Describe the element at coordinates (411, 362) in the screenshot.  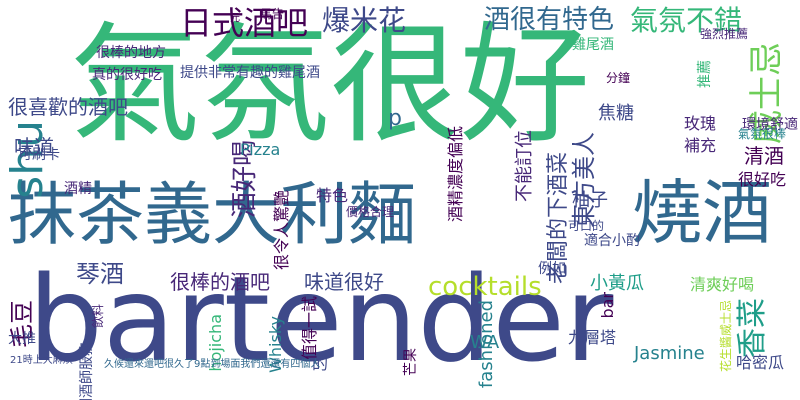
I see `cloud-word: 芒果` at that location.